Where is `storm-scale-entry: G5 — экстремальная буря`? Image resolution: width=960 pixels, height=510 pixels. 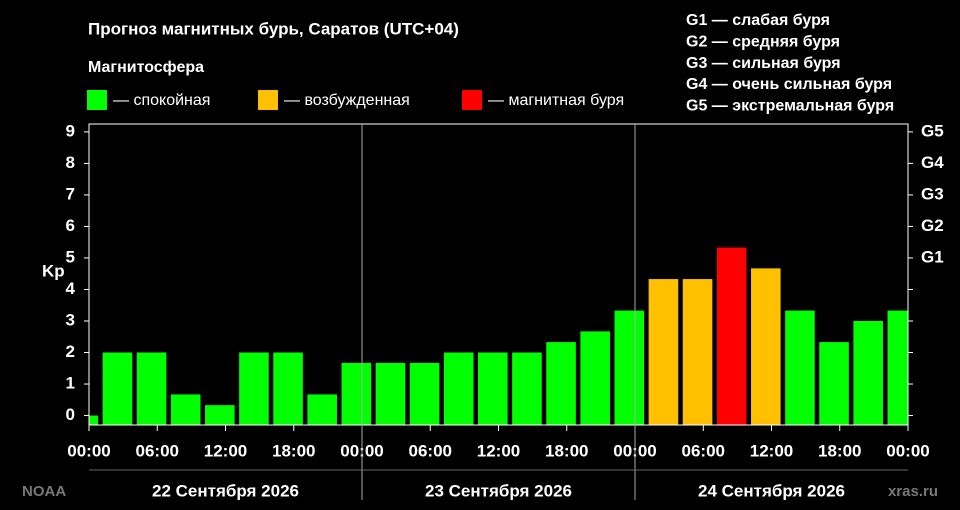 storm-scale-entry: G5 — экстремальная буря is located at coordinates (790, 105).